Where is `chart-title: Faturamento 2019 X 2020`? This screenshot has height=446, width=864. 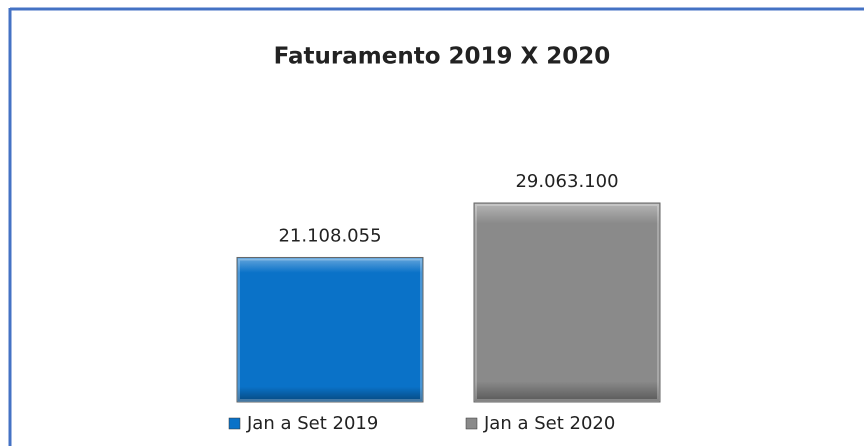
chart-title: Faturamento 2019 X 2020 is located at coordinates (442, 57).